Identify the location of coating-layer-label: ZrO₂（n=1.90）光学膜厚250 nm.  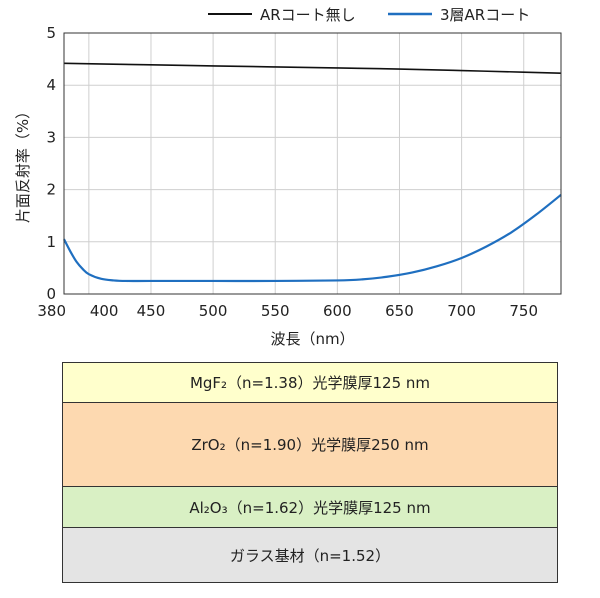
(310, 445).